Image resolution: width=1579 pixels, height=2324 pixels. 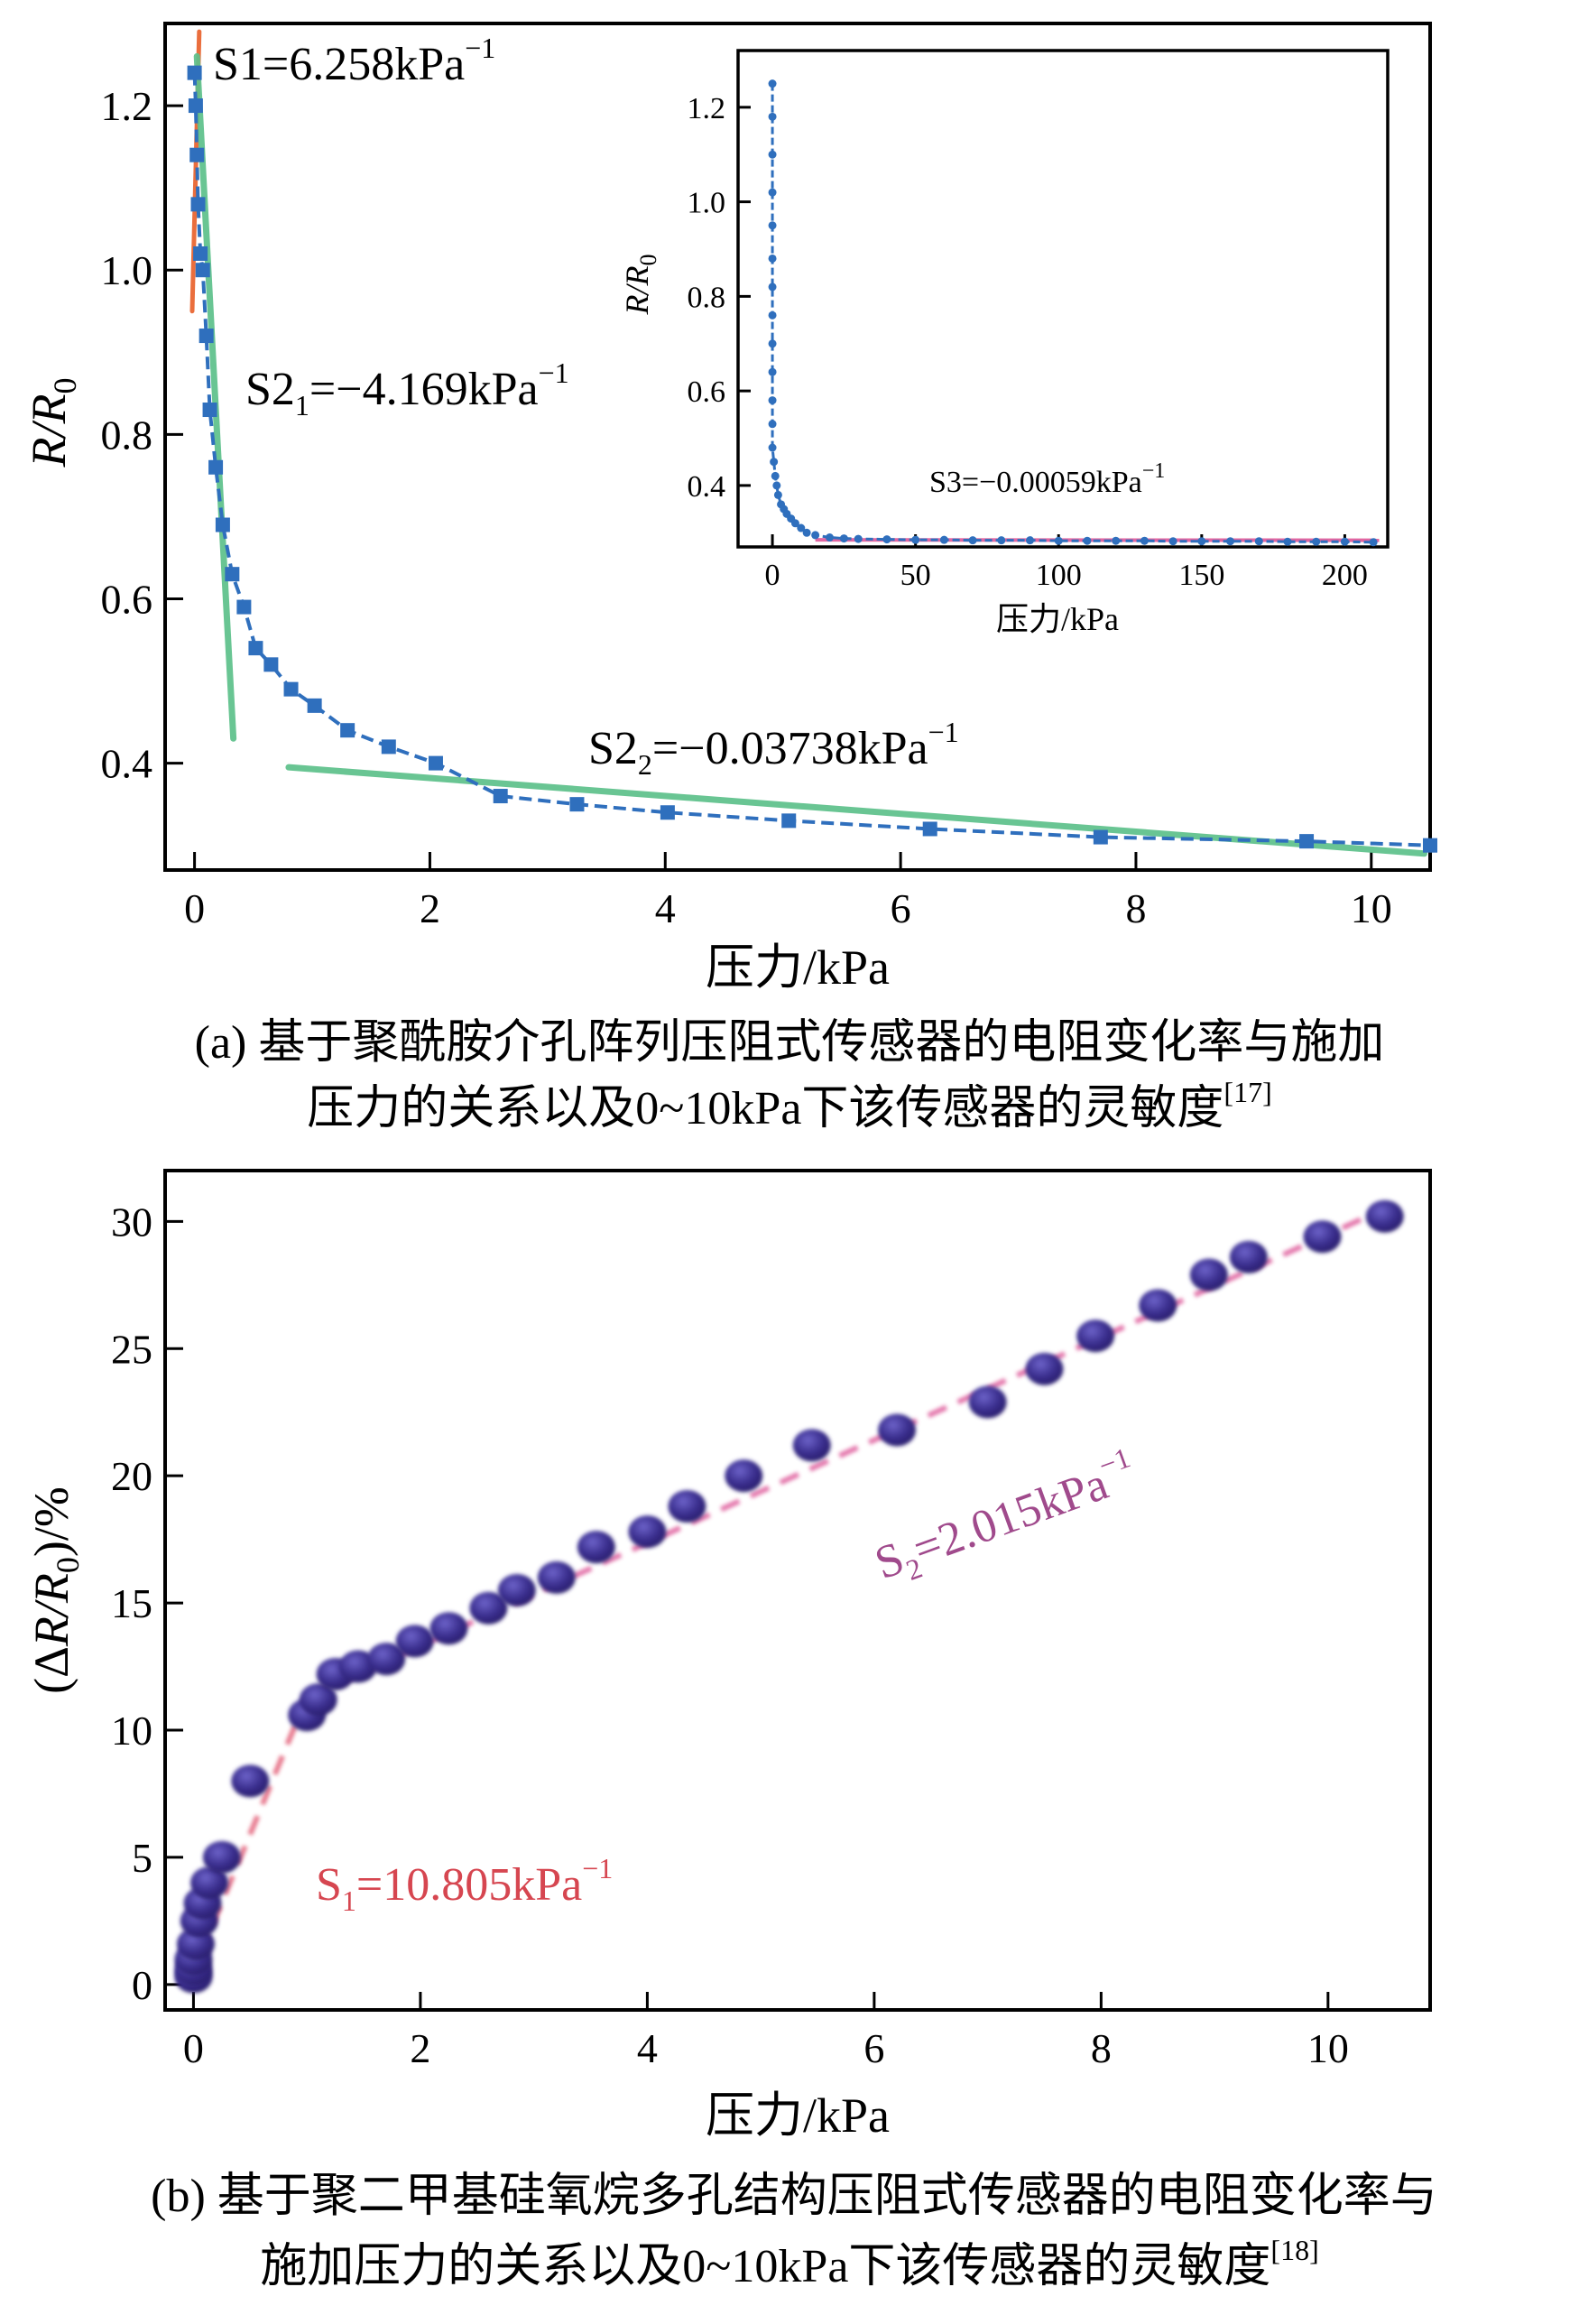 I want to click on panel-a-y-tick-label: 1.0, so click(x=127, y=270).